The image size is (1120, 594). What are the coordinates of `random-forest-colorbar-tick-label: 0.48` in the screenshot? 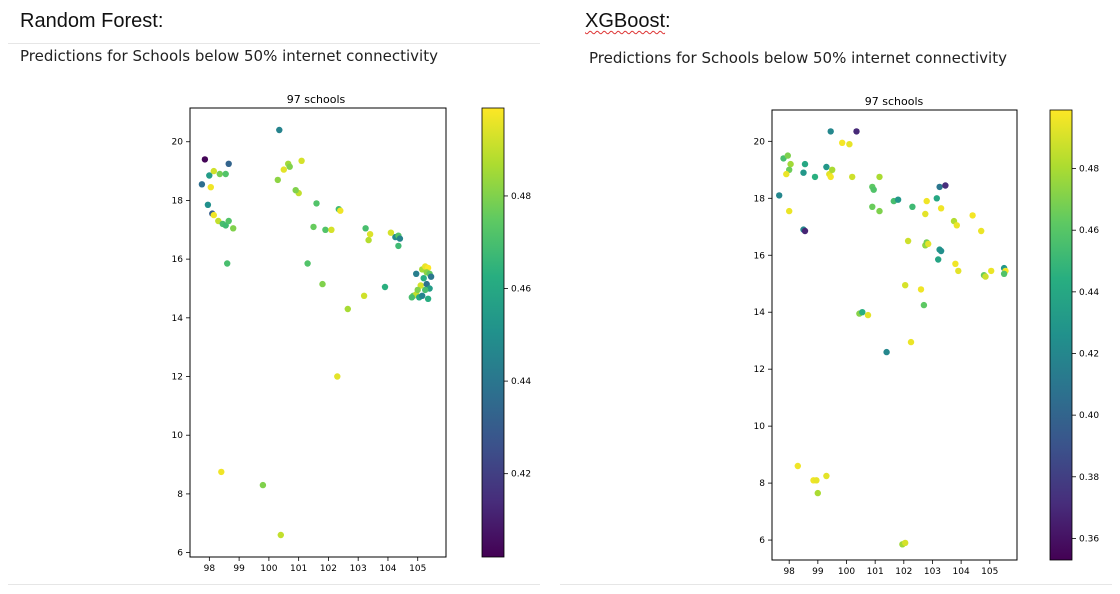 It's located at (521, 197).